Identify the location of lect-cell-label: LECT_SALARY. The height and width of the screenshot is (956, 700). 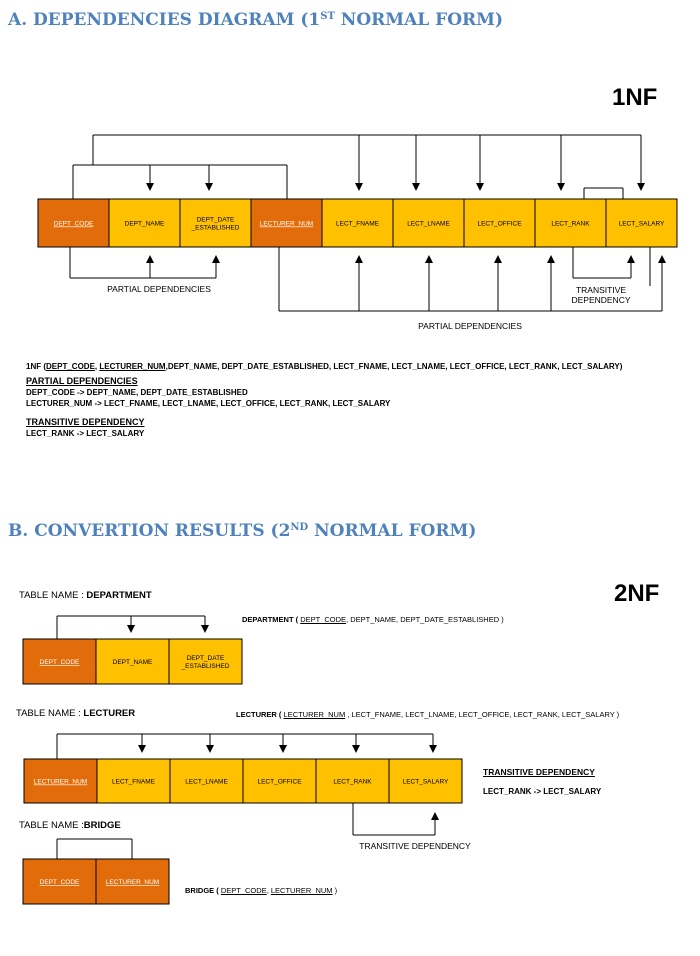
(426, 782).